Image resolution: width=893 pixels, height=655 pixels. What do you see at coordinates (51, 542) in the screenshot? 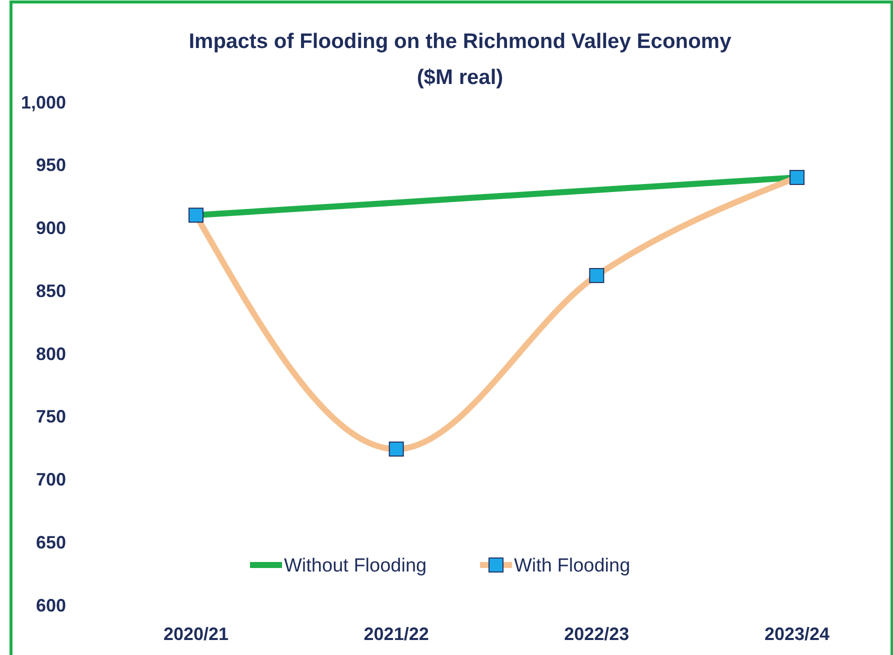
I see `y-tick-label: 650` at bounding box center [51, 542].